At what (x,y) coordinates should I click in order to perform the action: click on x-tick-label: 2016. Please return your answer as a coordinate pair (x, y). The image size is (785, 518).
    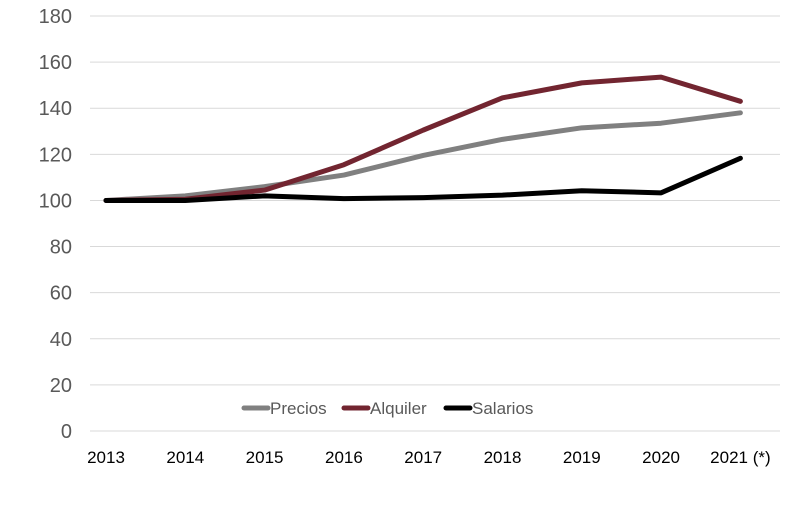
    Looking at the image, I should click on (344, 457).